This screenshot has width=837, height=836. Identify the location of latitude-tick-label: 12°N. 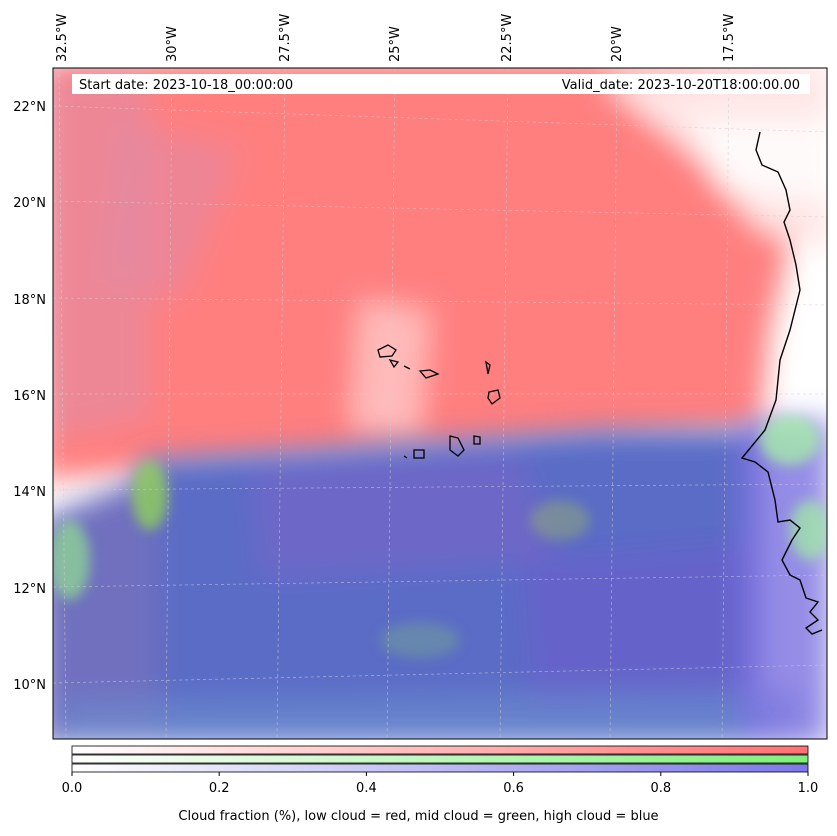
(29, 589).